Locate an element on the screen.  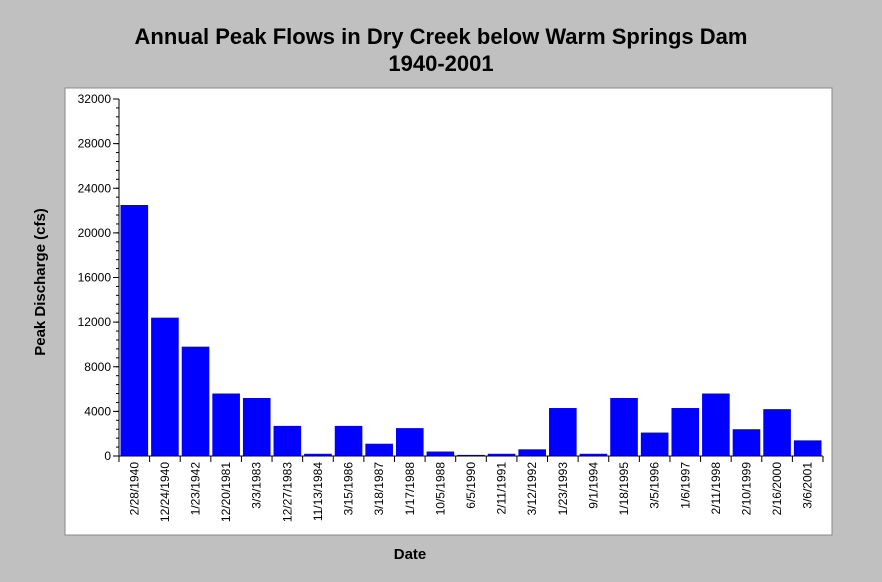
x-tick-label: 3/5/1996 is located at coordinates (655, 485).